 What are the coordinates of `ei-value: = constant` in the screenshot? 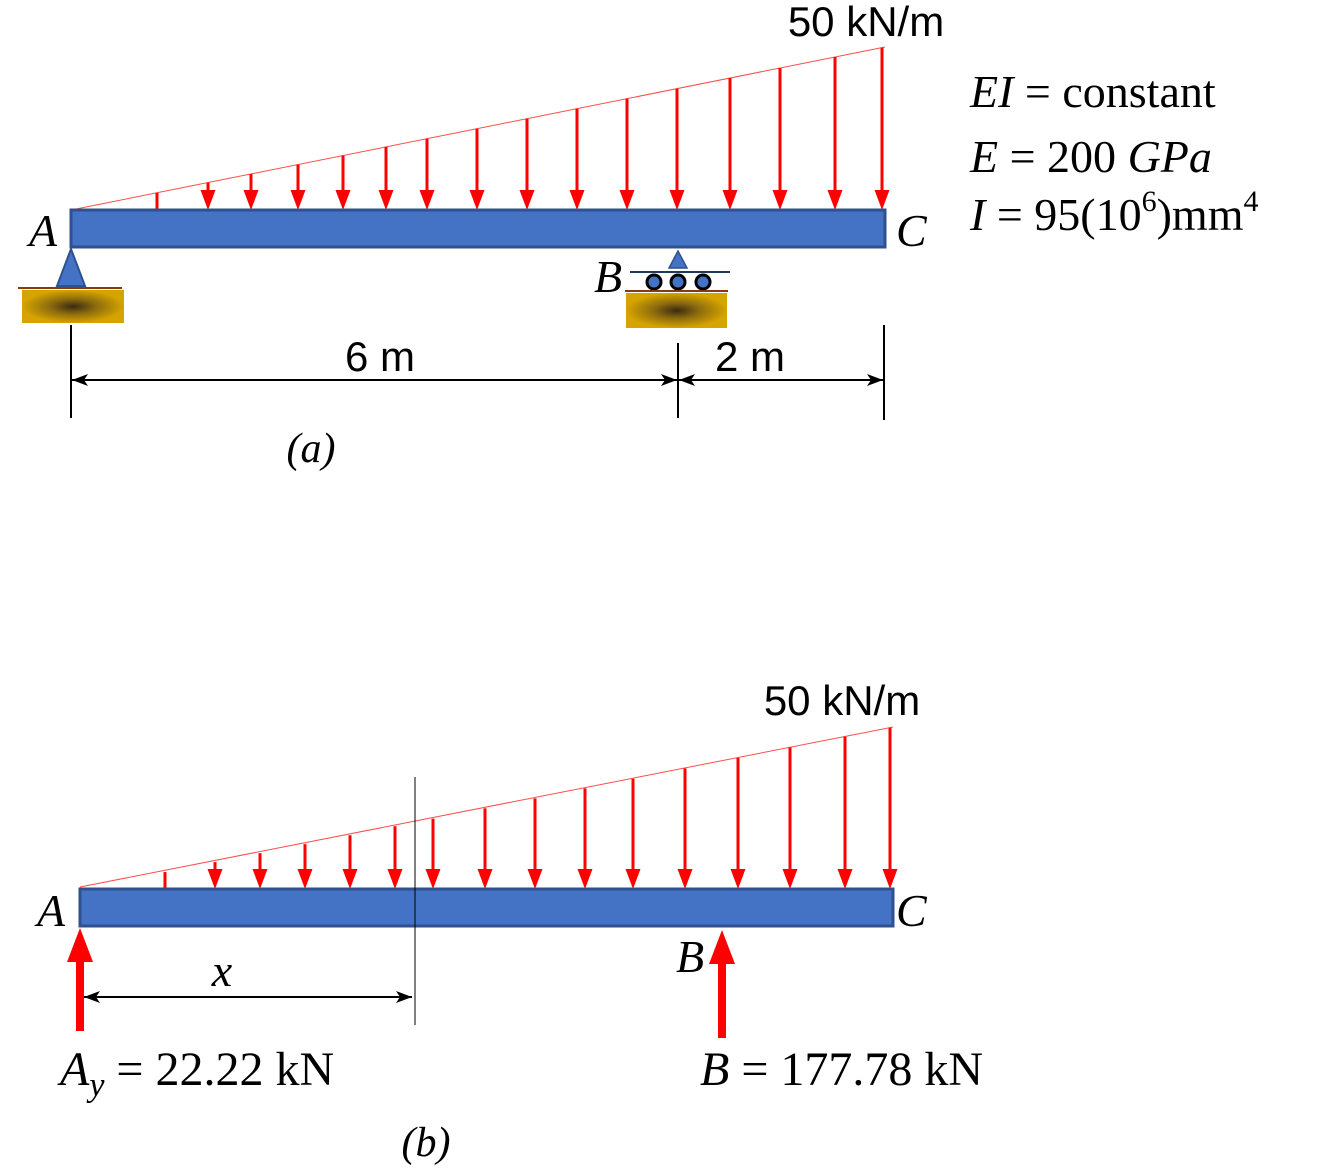 It's located at (1114, 91).